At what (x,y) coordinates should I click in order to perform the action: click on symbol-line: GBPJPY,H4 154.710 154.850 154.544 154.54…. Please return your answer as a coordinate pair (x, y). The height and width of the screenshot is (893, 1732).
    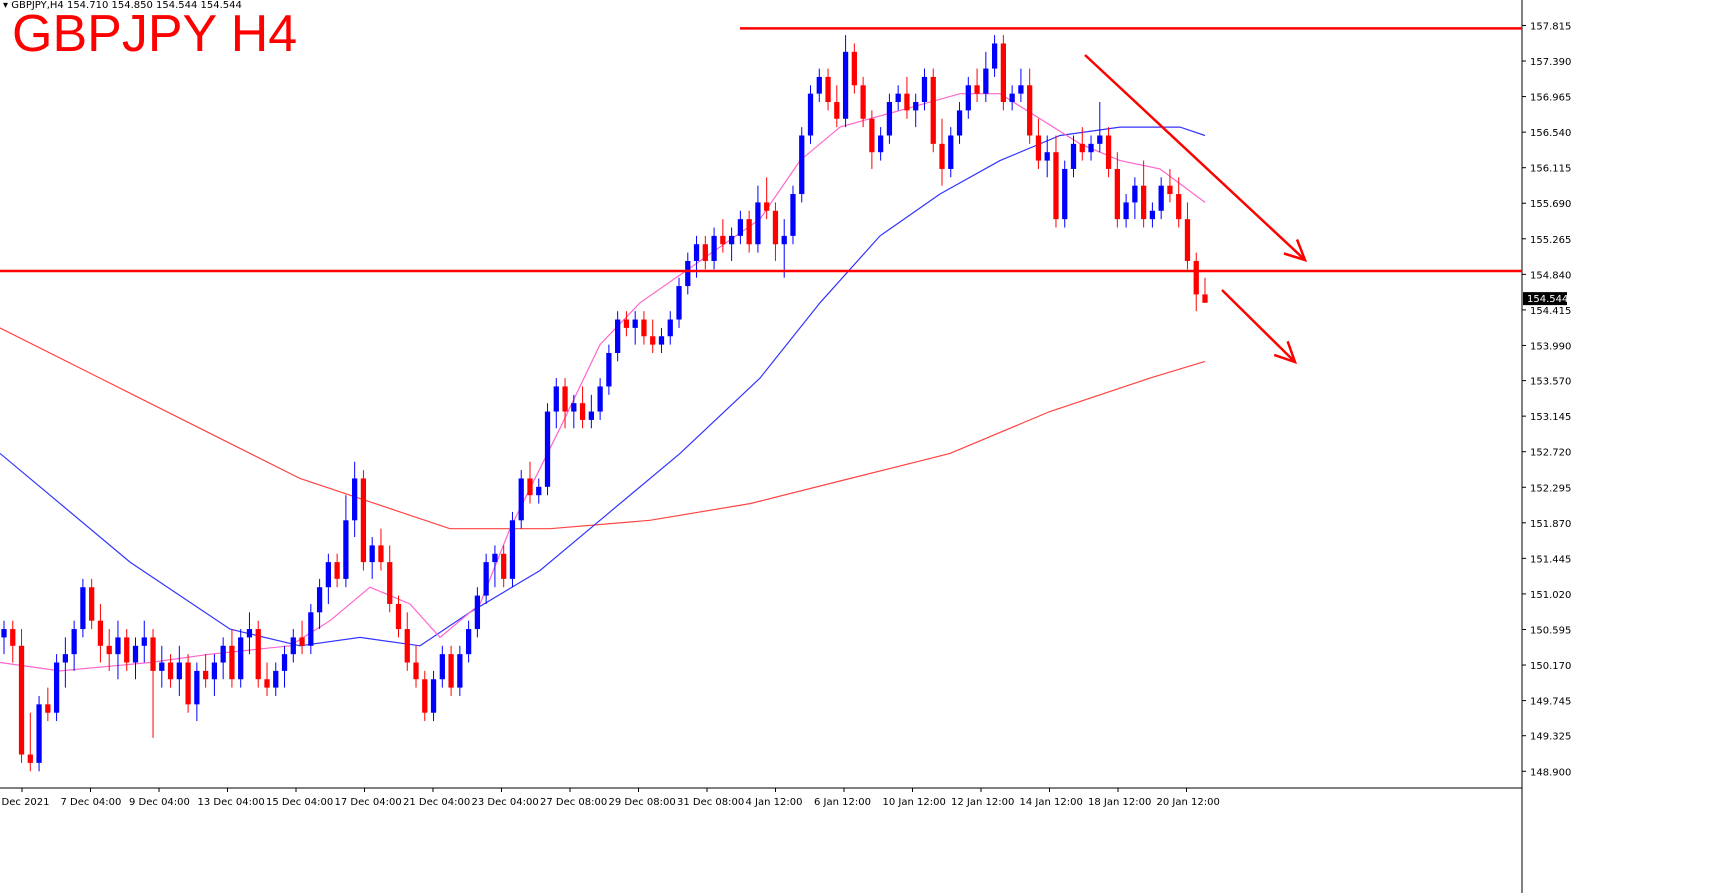
    Looking at the image, I should click on (126, 5).